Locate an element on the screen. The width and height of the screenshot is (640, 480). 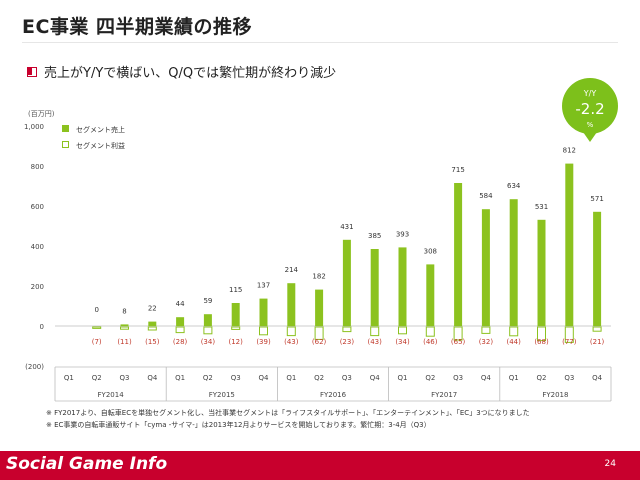
legend-label-profit: セグメント利益 is located at coordinates (100, 145).